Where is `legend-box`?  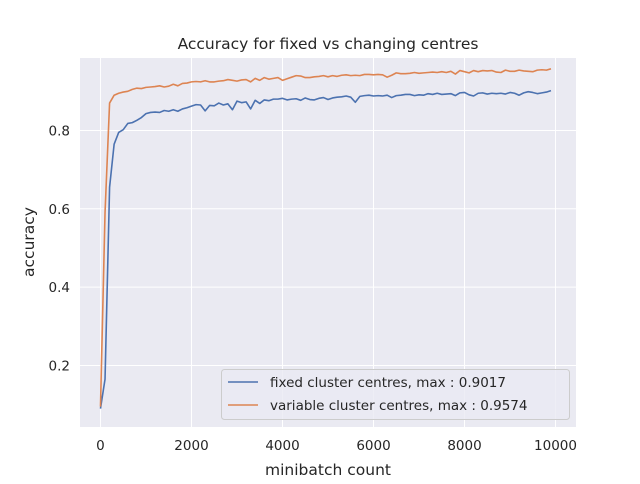
legend-box is located at coordinates (395, 394).